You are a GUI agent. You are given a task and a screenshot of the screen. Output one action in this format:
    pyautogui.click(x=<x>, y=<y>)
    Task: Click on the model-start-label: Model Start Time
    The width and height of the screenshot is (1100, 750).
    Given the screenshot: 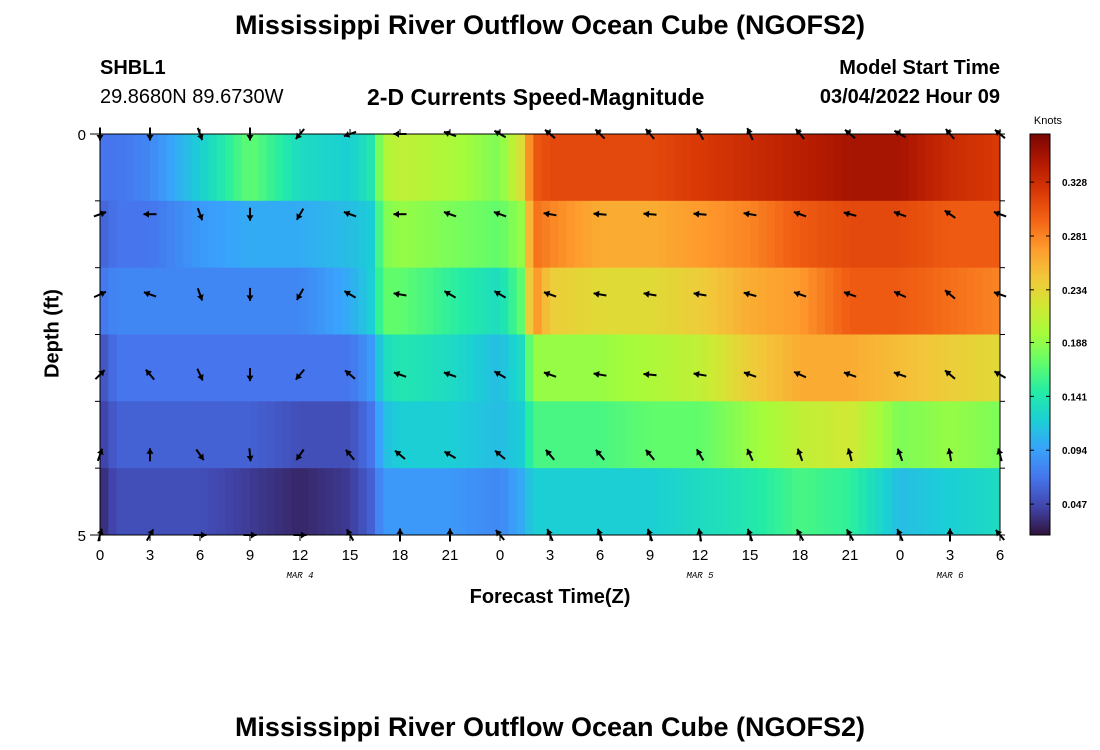 What is the action you would take?
    pyautogui.click(x=919, y=68)
    